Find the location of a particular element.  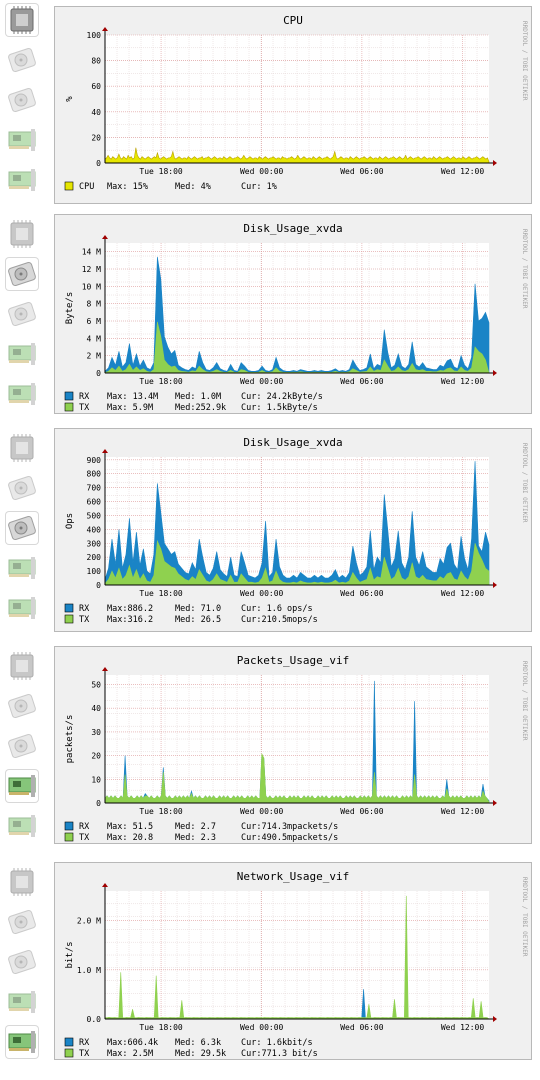

legend-cur: Cur: 1.5kByte/s is located at coordinates (279, 408).